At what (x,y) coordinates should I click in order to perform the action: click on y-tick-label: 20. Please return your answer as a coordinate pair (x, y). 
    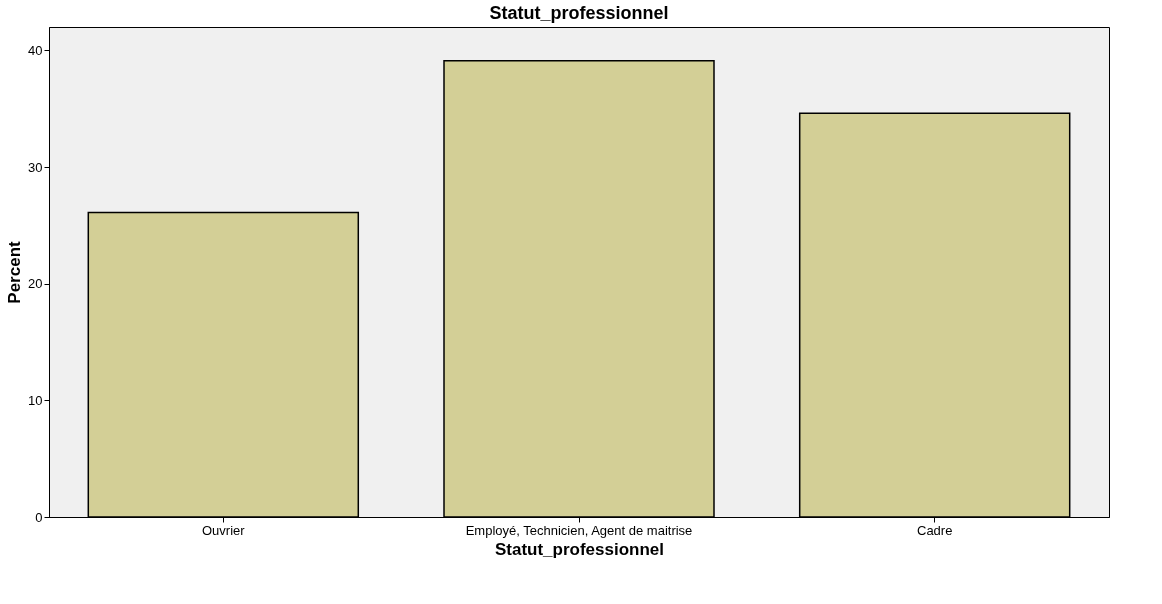
    Looking at the image, I should click on (35, 284).